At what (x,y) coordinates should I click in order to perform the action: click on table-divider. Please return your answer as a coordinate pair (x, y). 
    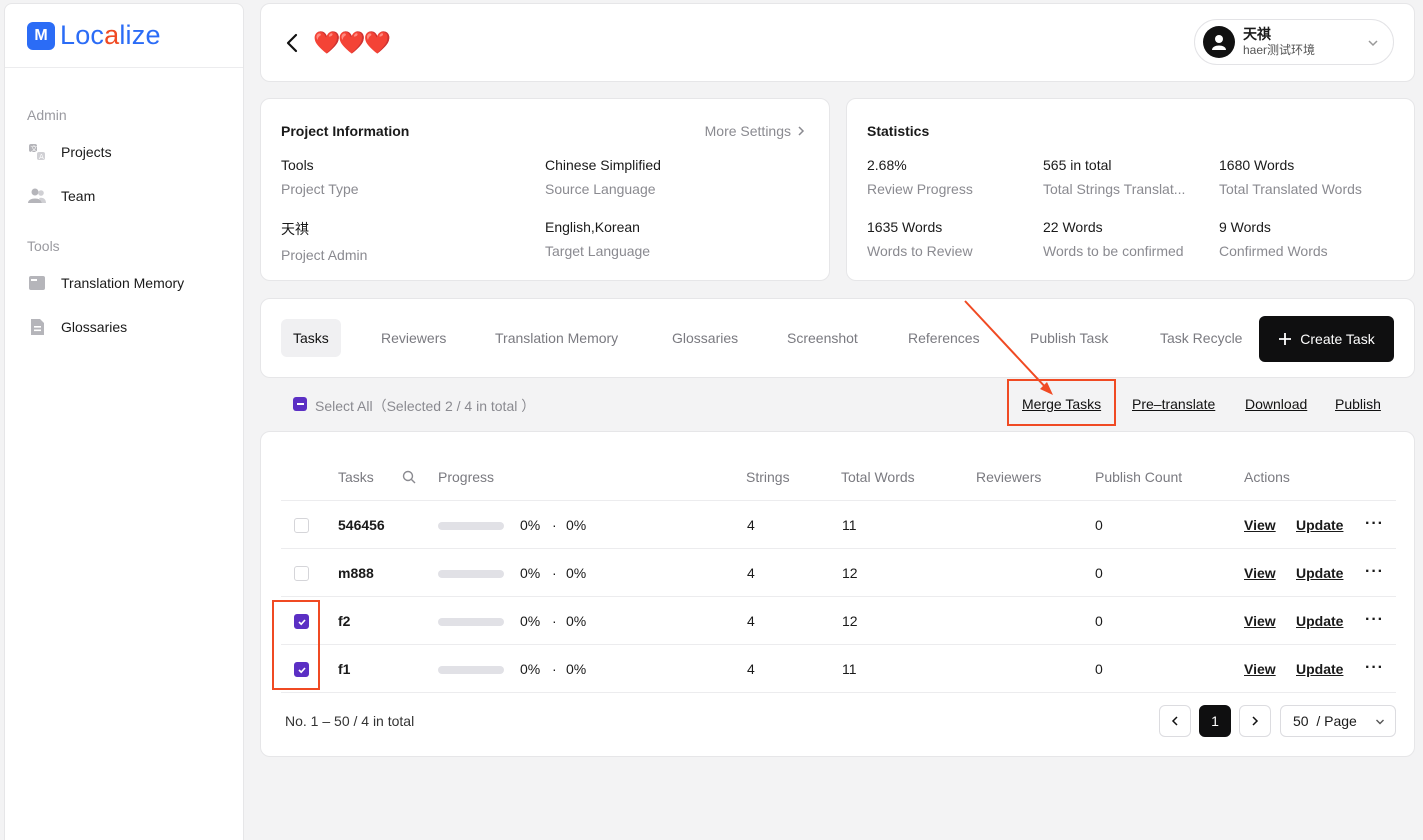
    Looking at the image, I should click on (838, 692).